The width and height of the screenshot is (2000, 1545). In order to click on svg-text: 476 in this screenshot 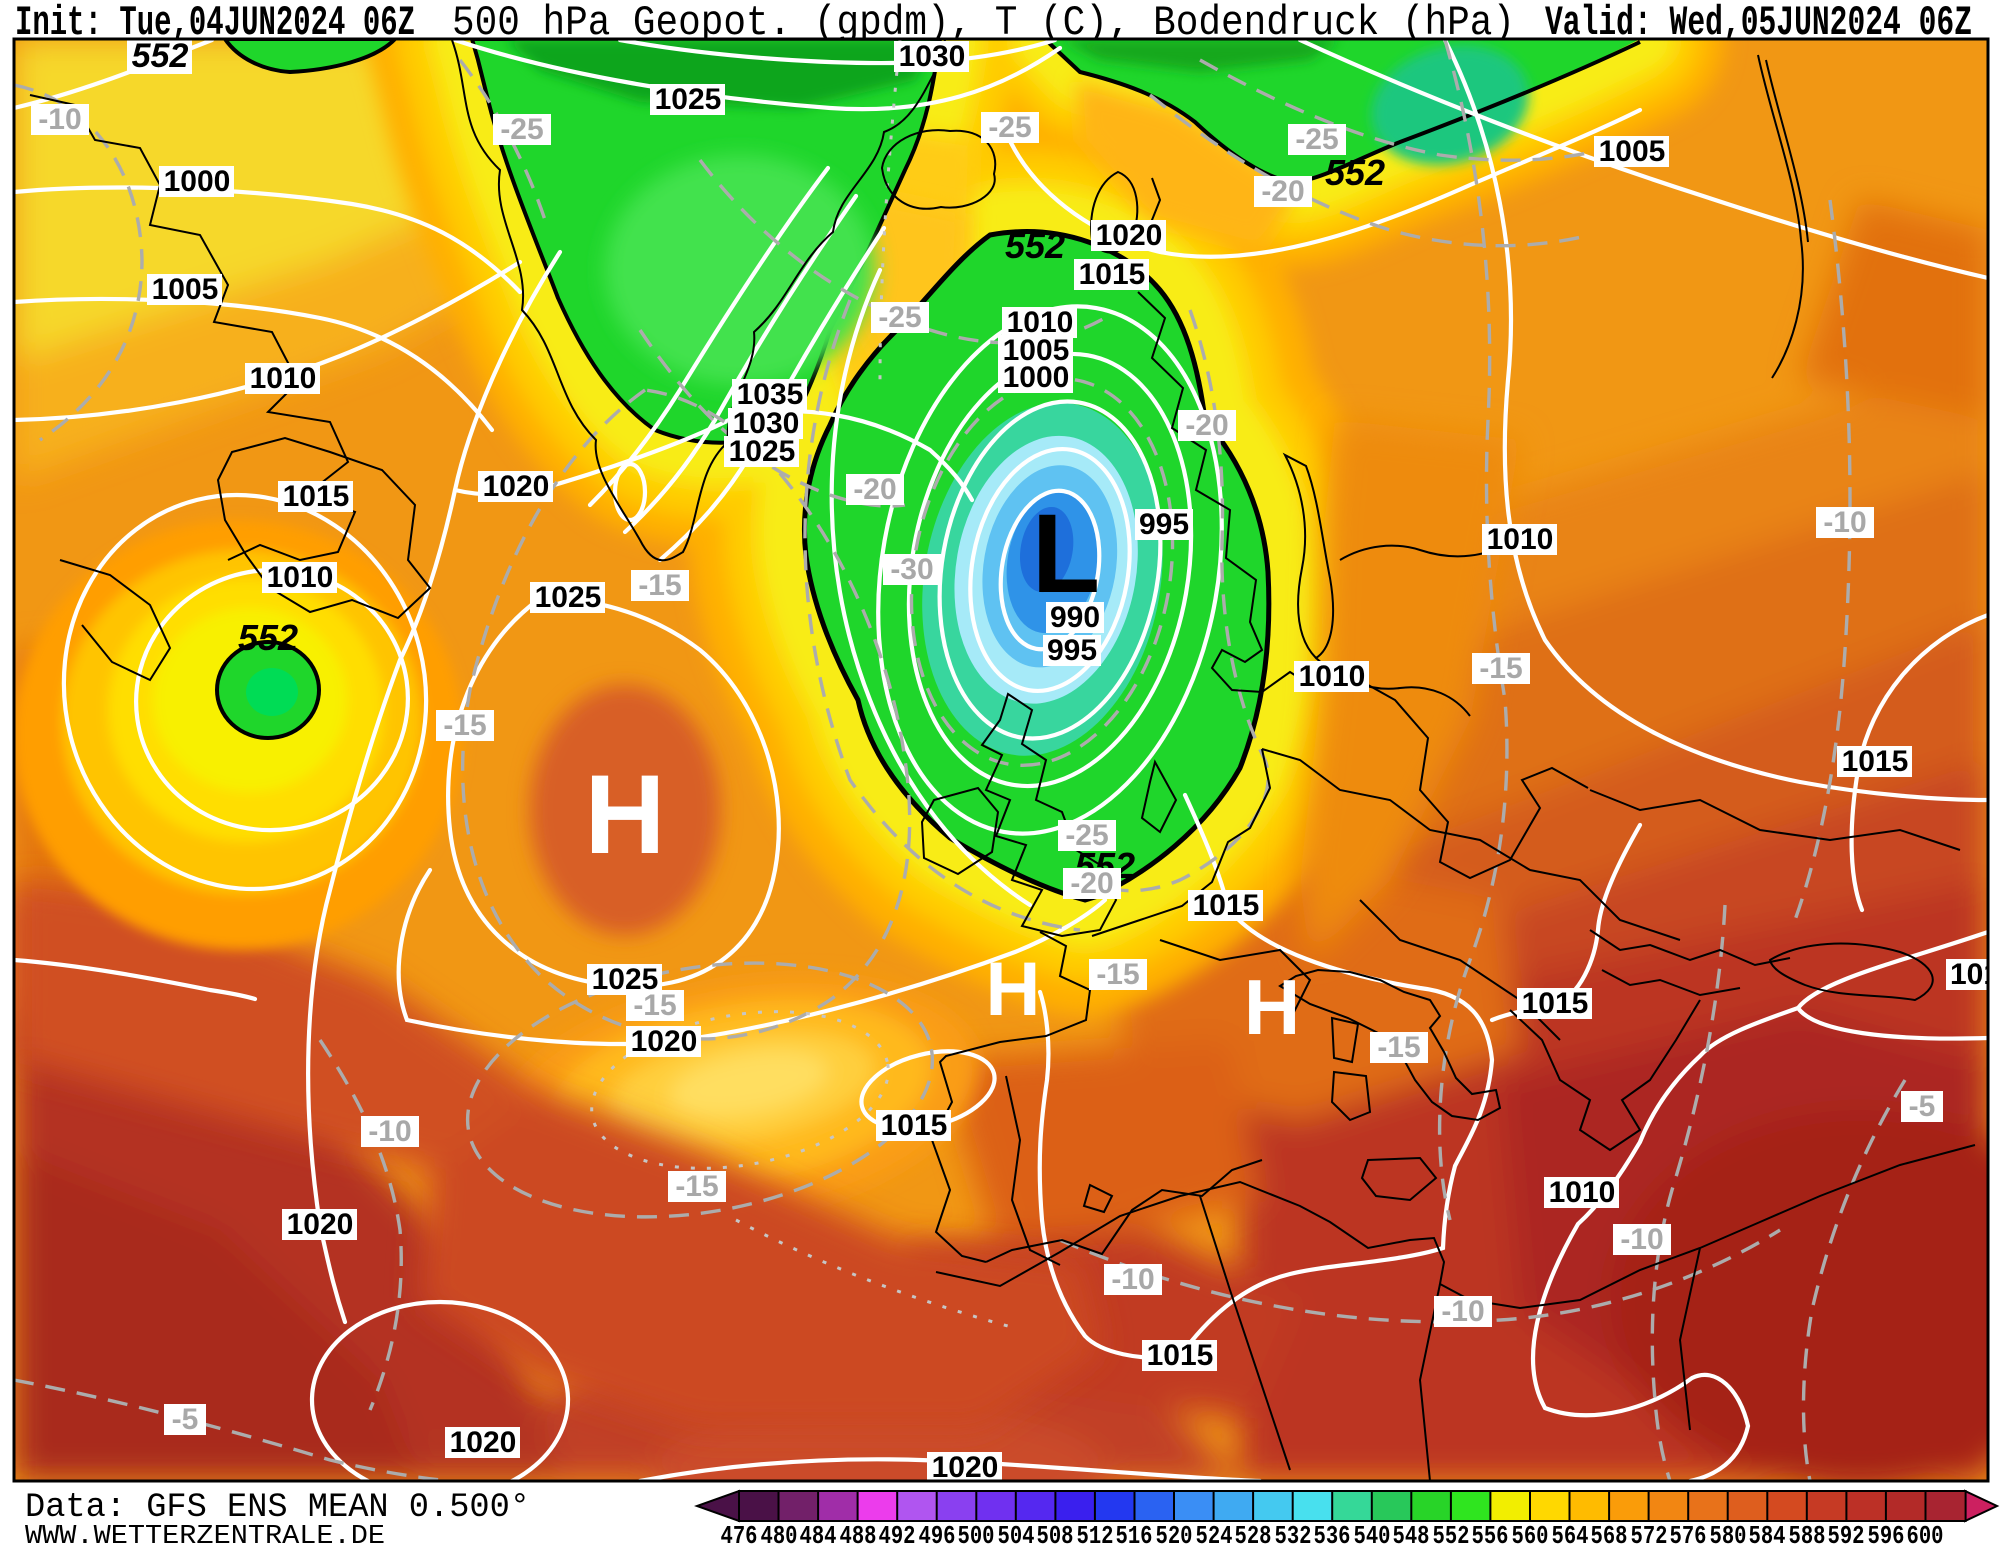, I will do `click(739, 1533)`.